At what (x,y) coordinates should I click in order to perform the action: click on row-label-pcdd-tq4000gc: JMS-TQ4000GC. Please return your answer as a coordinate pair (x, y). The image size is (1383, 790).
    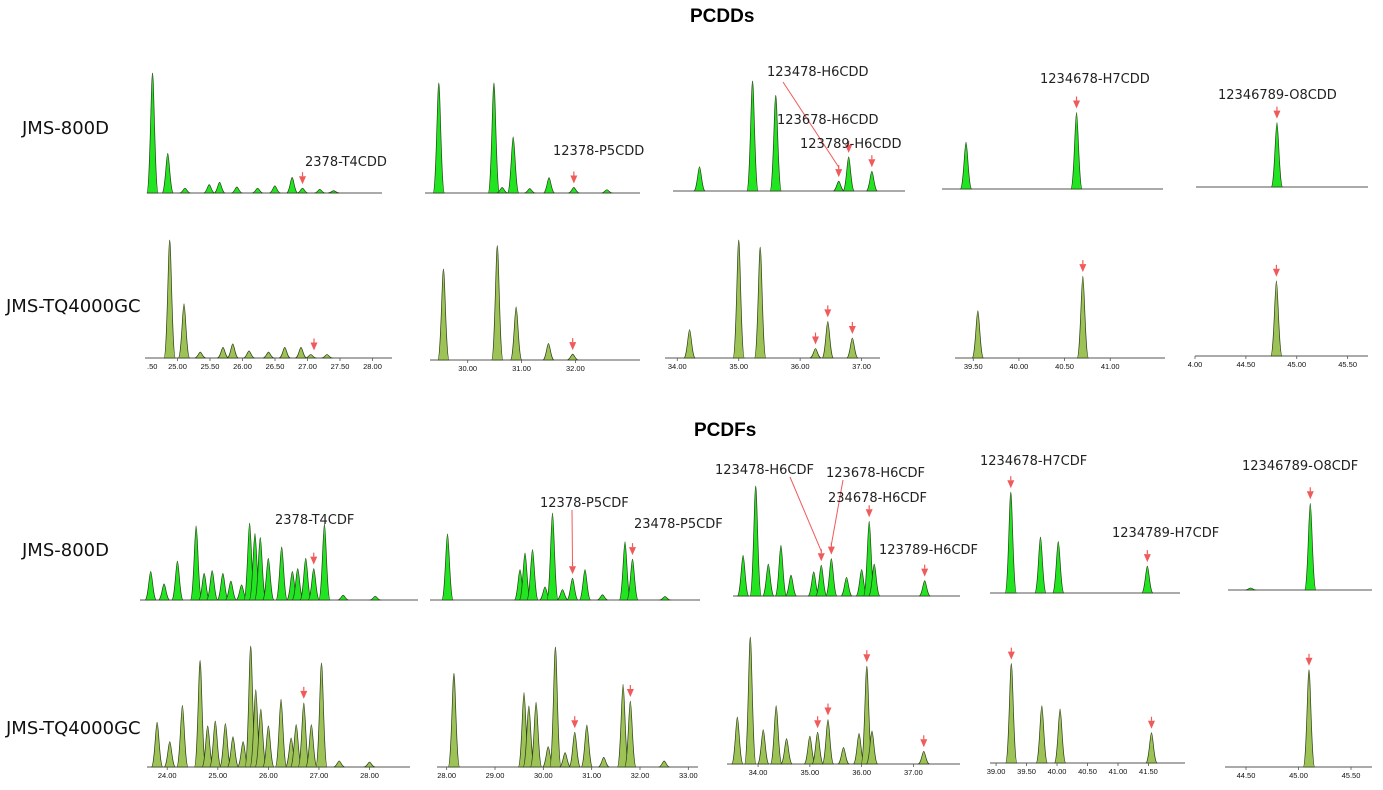
    Looking at the image, I should click on (73, 306).